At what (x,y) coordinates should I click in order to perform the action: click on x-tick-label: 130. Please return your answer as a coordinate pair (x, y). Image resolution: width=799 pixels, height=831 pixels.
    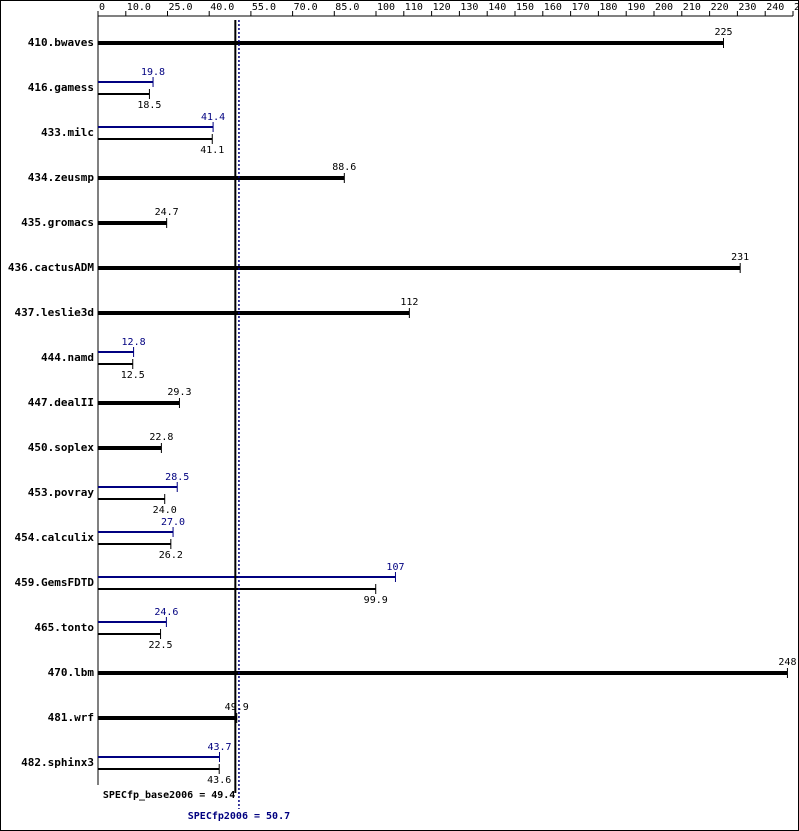
    Looking at the image, I should click on (469, 7).